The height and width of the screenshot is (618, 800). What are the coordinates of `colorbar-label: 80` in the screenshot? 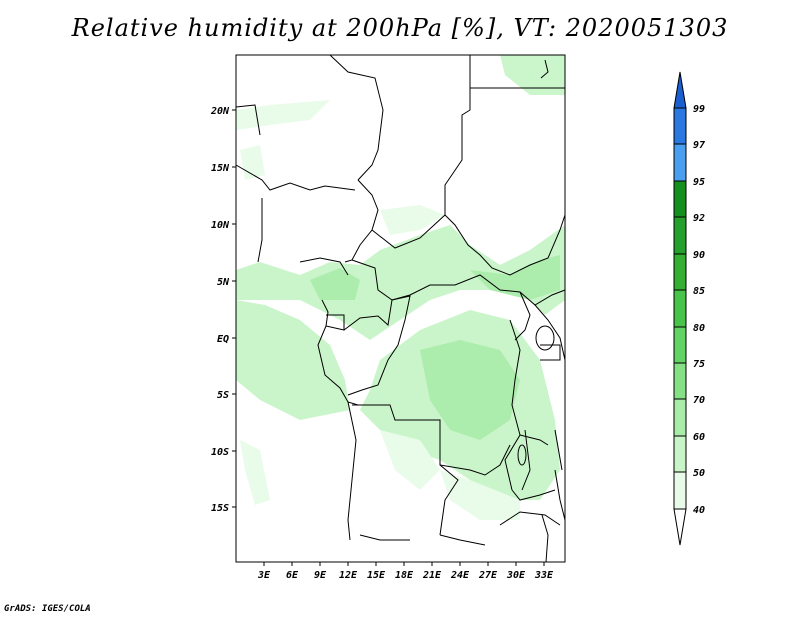 It's located at (699, 328).